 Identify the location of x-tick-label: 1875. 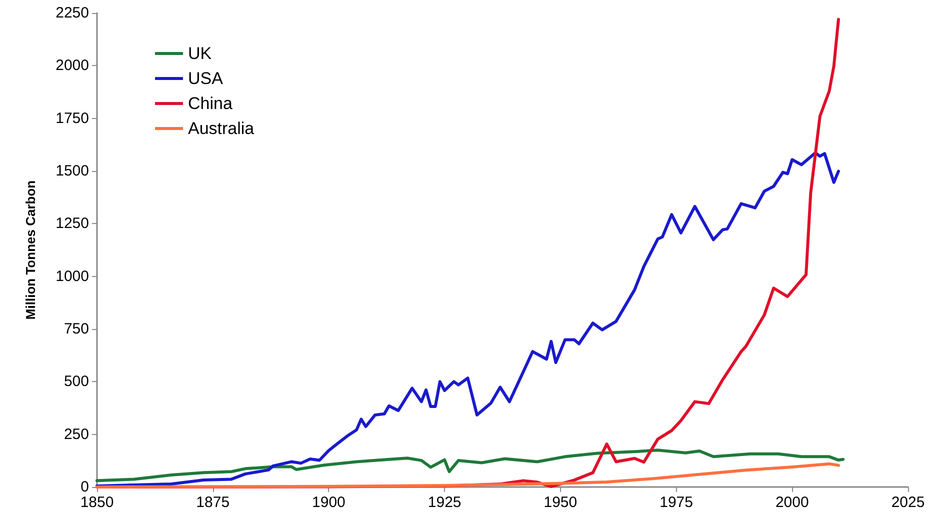
(213, 502).